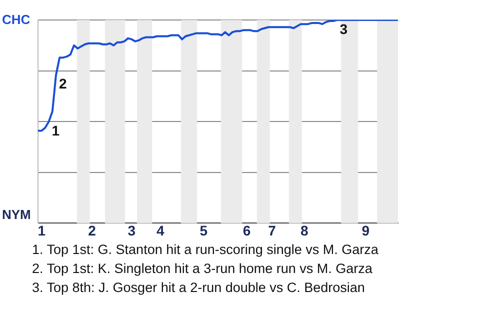 The image size is (480, 320). Describe the element at coordinates (132, 230) in the screenshot. I see `x-tick-label: 3` at that location.